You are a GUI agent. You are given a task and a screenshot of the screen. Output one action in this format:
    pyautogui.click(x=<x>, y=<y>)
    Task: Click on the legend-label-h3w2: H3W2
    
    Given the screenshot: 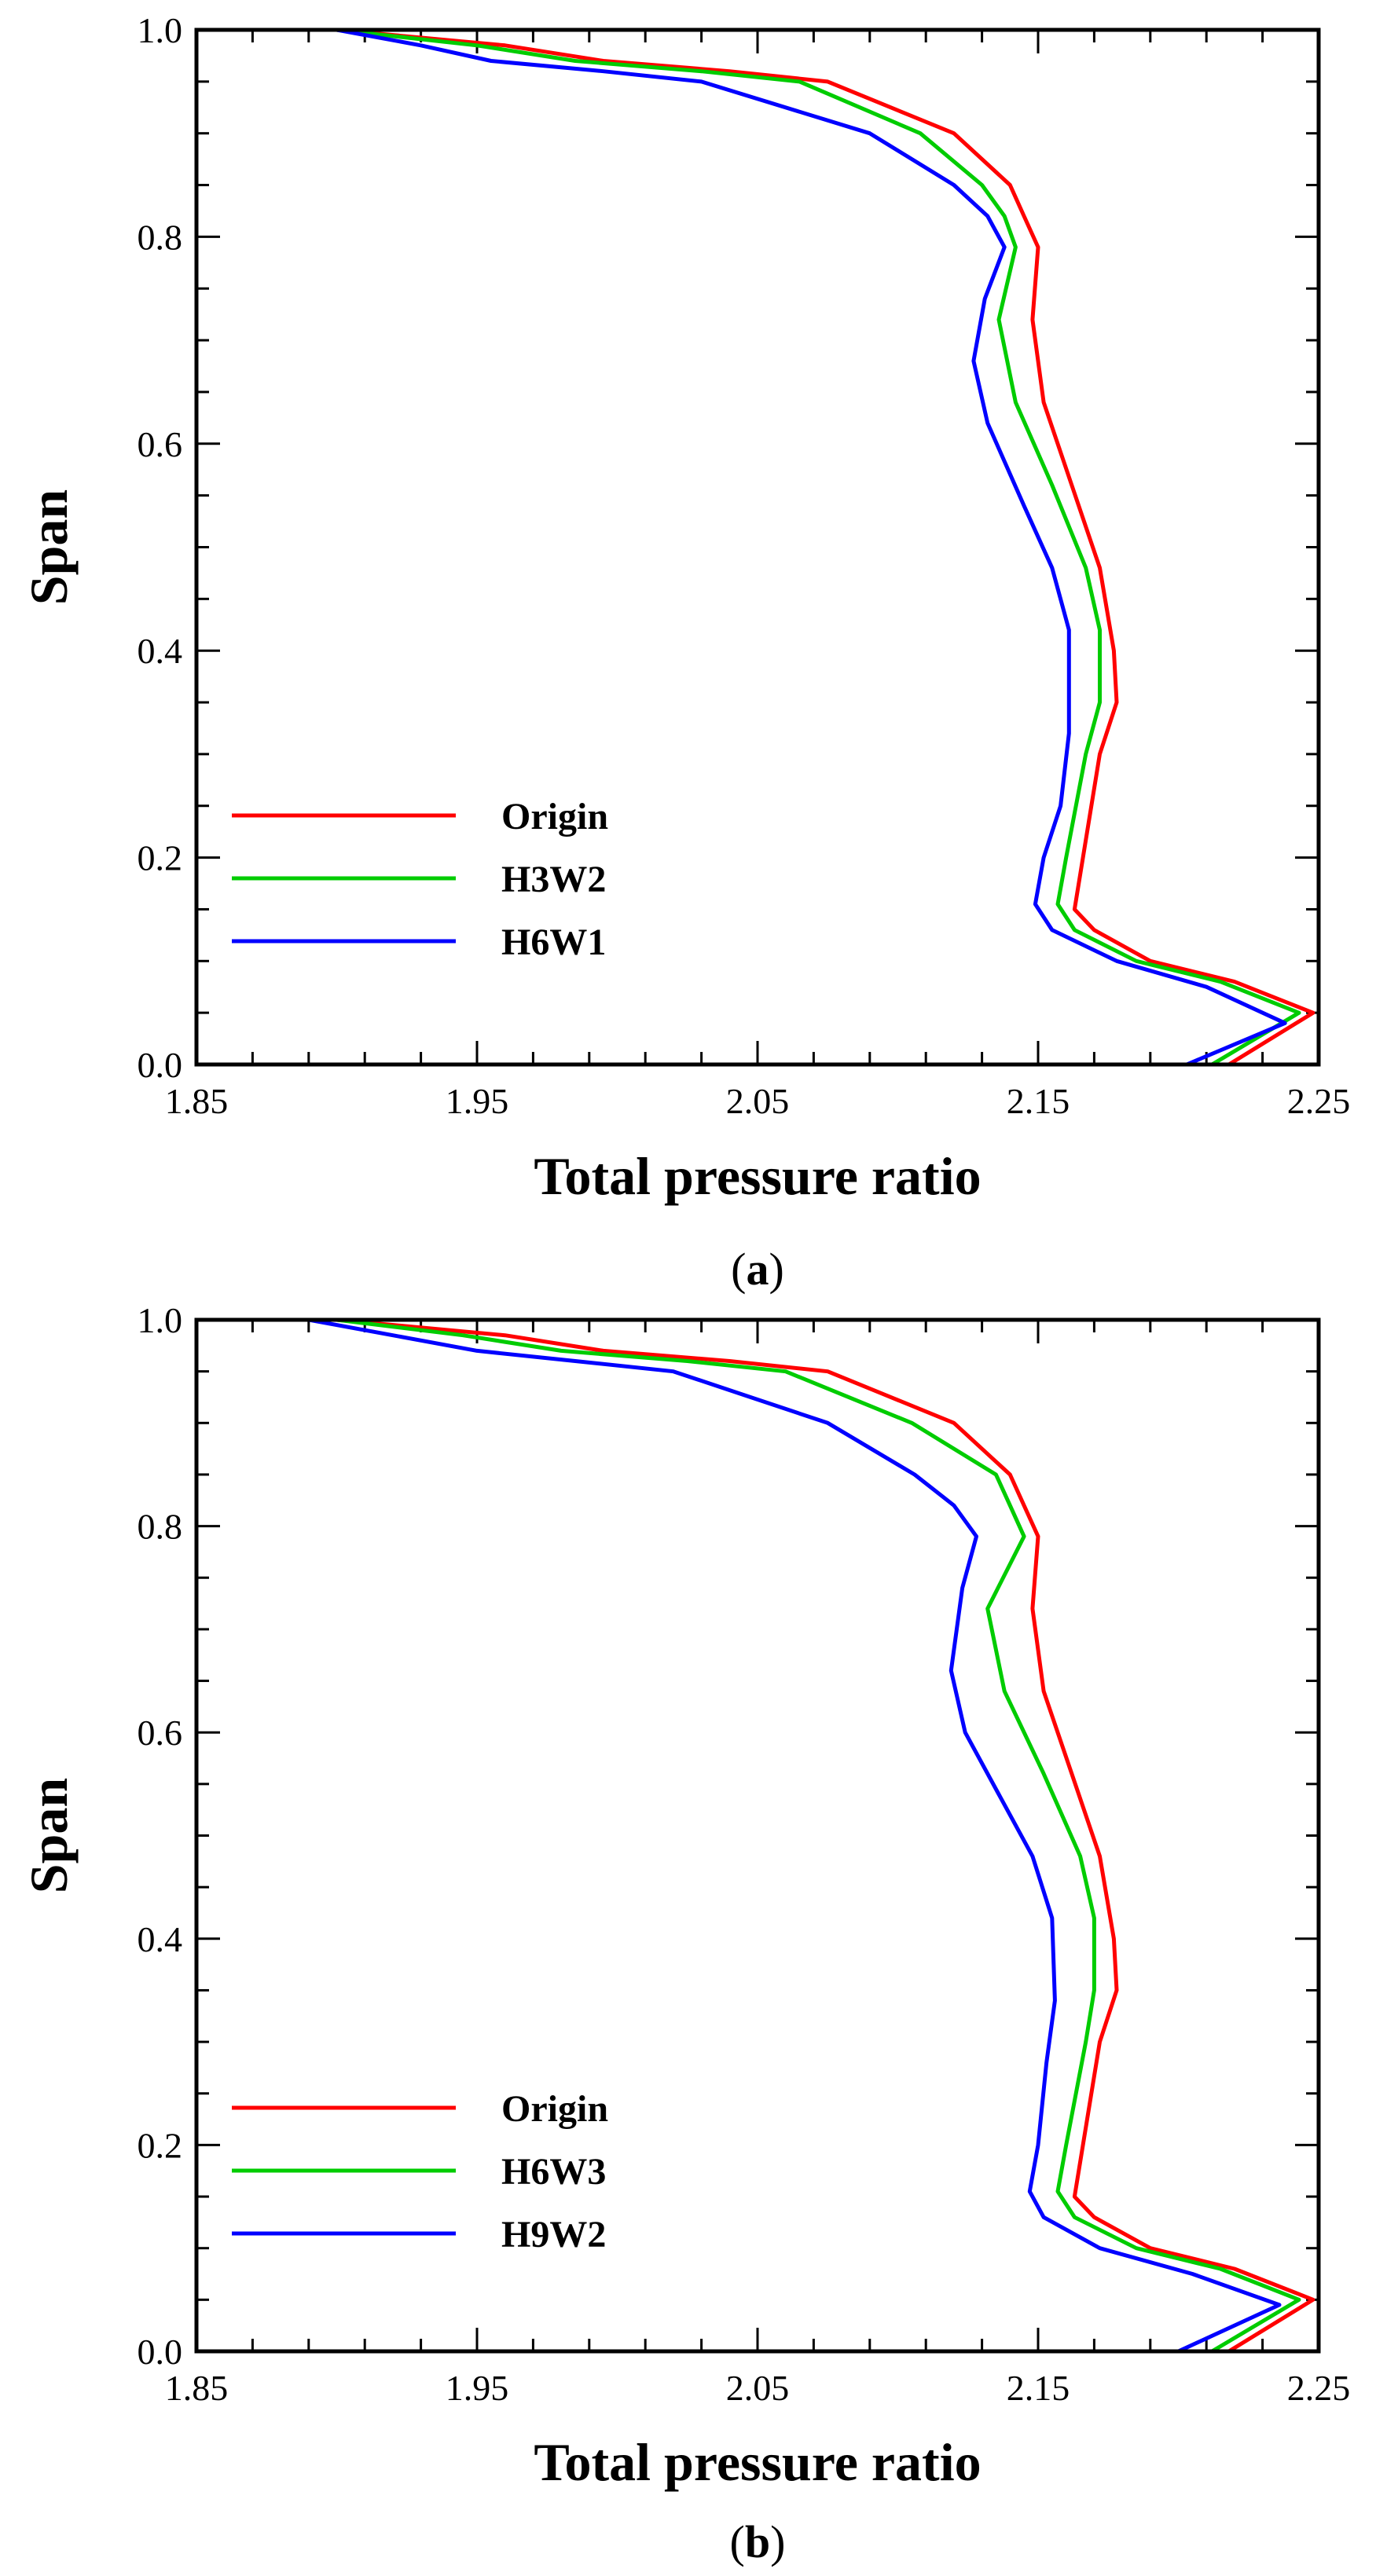 What is the action you would take?
    pyautogui.click(x=553, y=880)
    